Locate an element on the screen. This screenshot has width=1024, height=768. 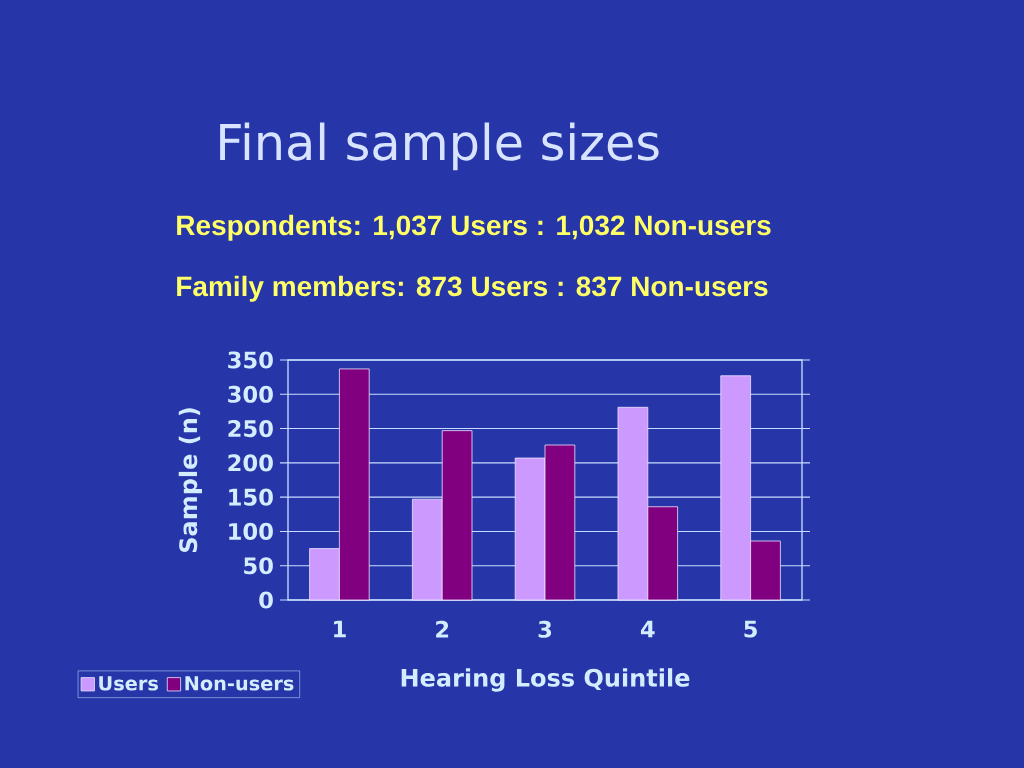
y-axis-title: Sample (n) is located at coordinates (190, 480).